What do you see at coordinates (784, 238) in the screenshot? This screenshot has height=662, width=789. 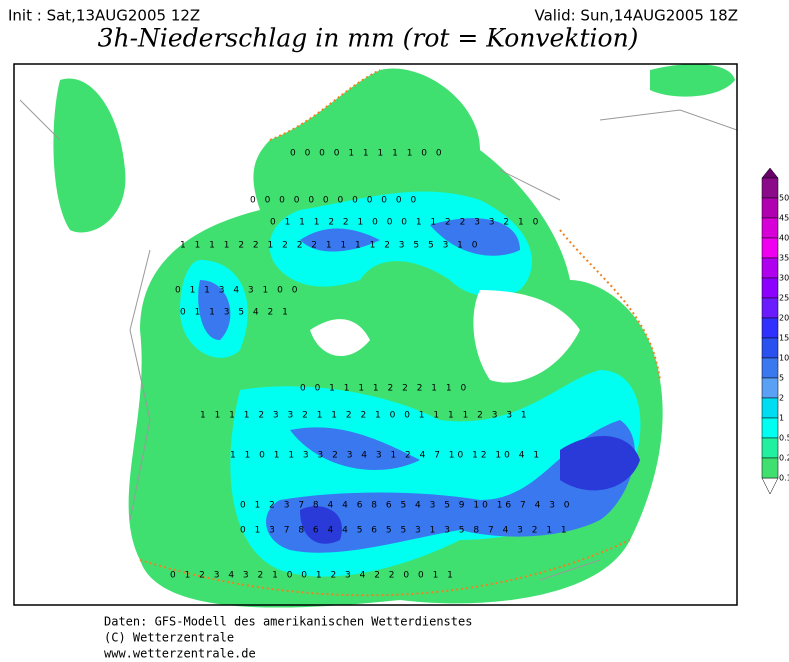 I see `legend-label: 40` at bounding box center [784, 238].